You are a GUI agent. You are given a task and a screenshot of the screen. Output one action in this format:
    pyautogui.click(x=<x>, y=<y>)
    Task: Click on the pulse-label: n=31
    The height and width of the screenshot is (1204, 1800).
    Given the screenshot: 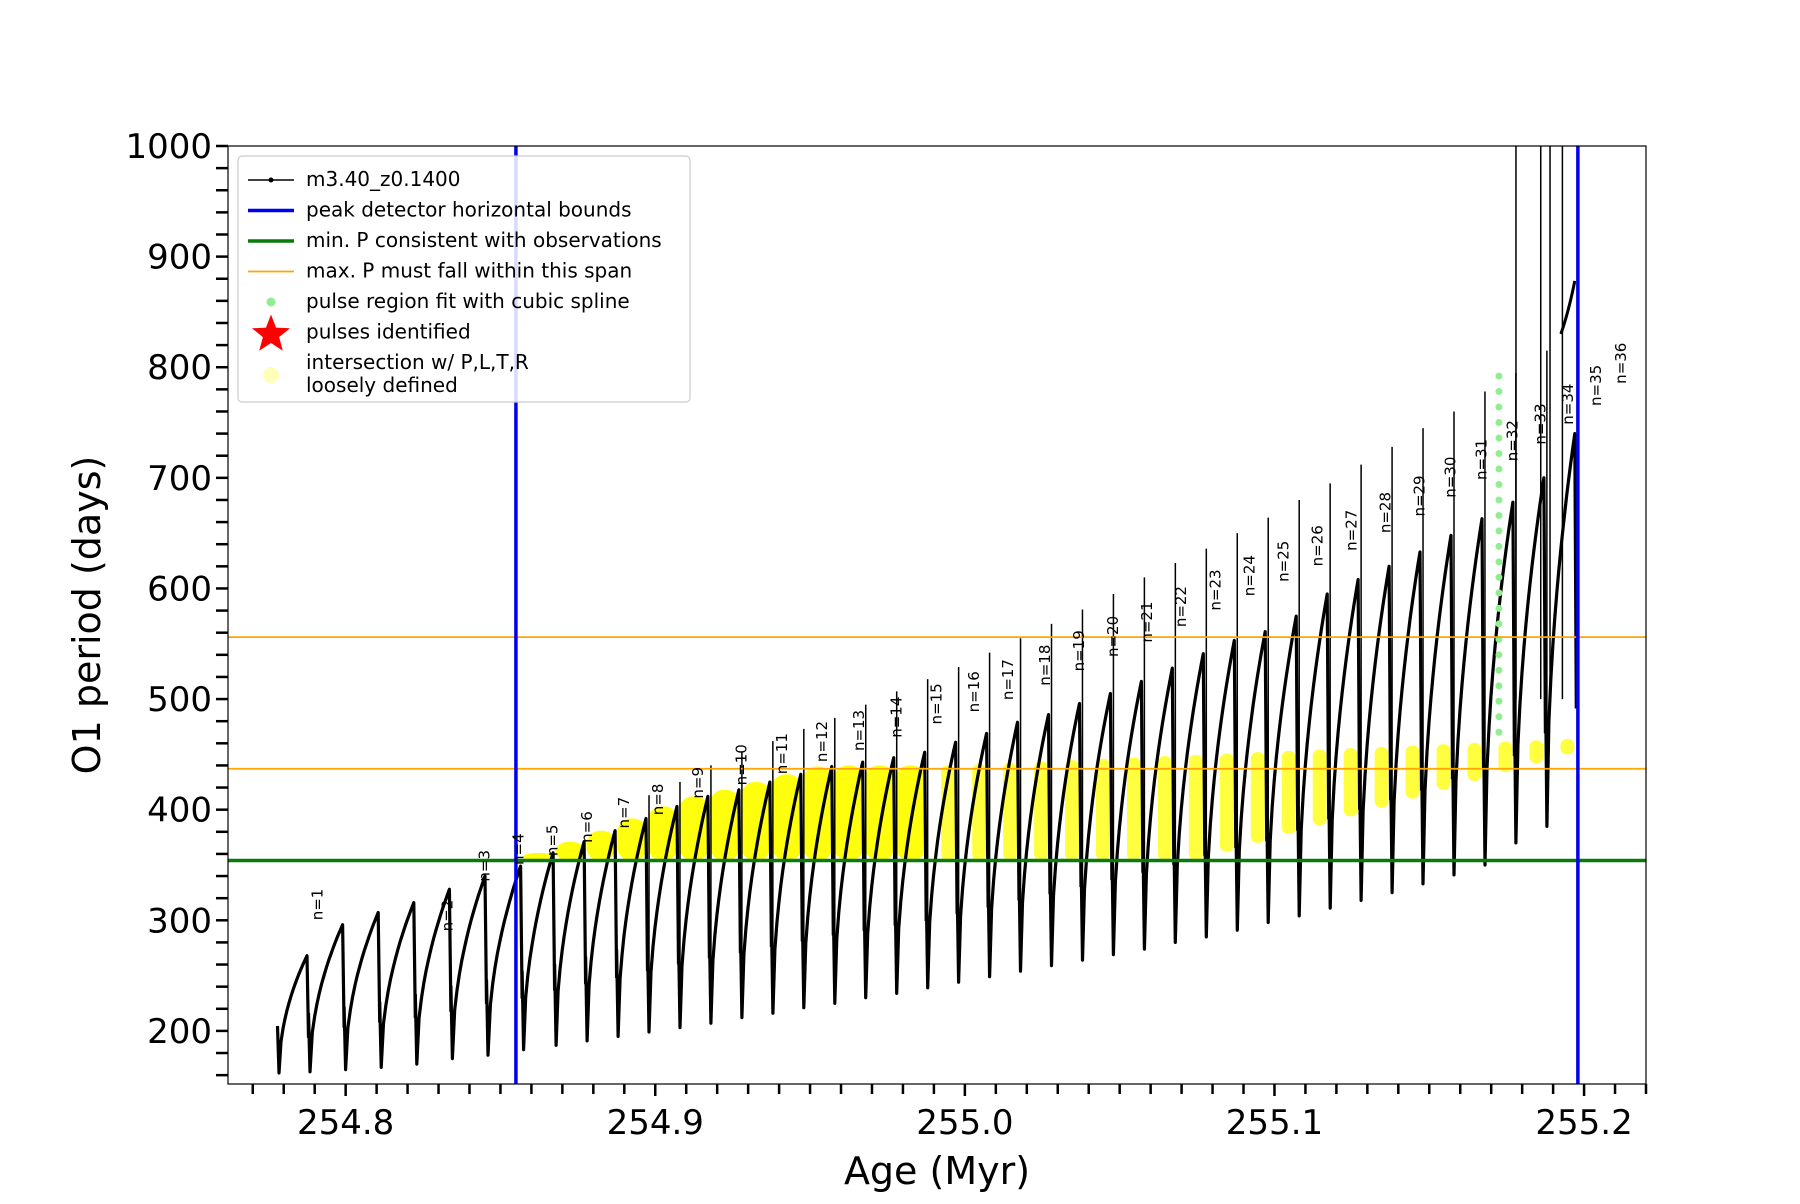 What is the action you would take?
    pyautogui.click(x=1482, y=459)
    